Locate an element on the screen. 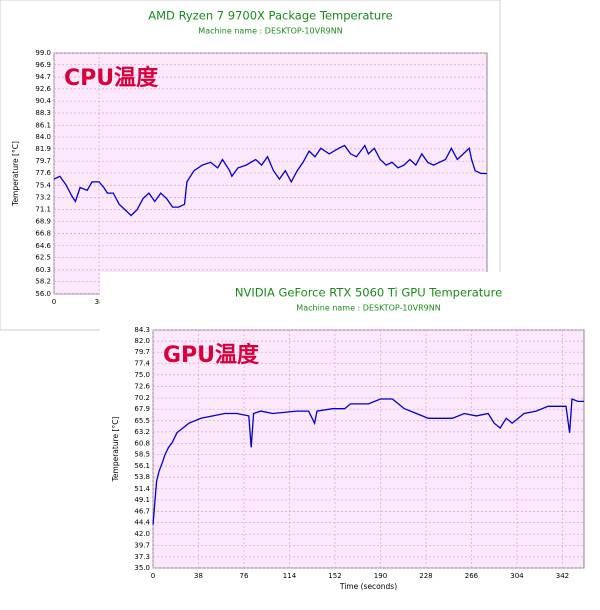  annotation: GPU温度 is located at coordinates (211, 355).